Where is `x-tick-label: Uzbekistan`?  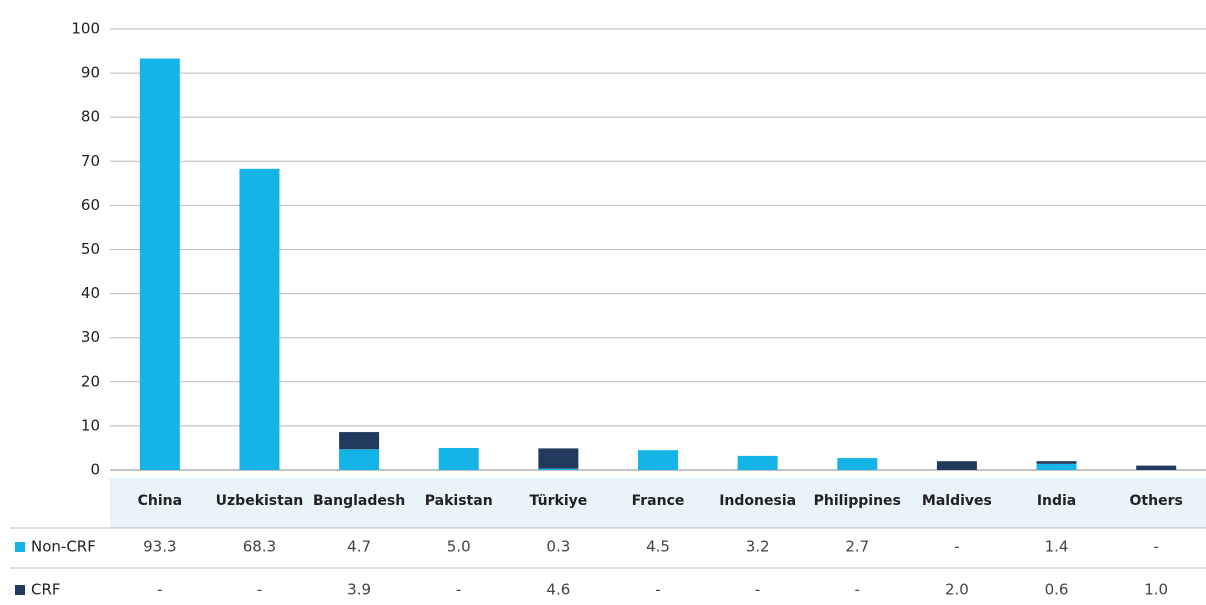 x-tick-label: Uzbekistan is located at coordinates (260, 501).